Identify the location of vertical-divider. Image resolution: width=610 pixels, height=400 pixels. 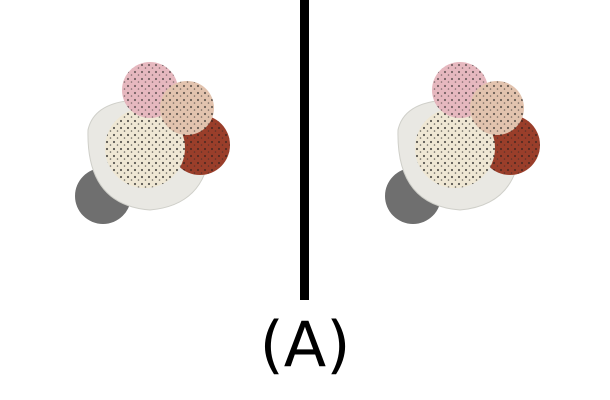
(304, 150).